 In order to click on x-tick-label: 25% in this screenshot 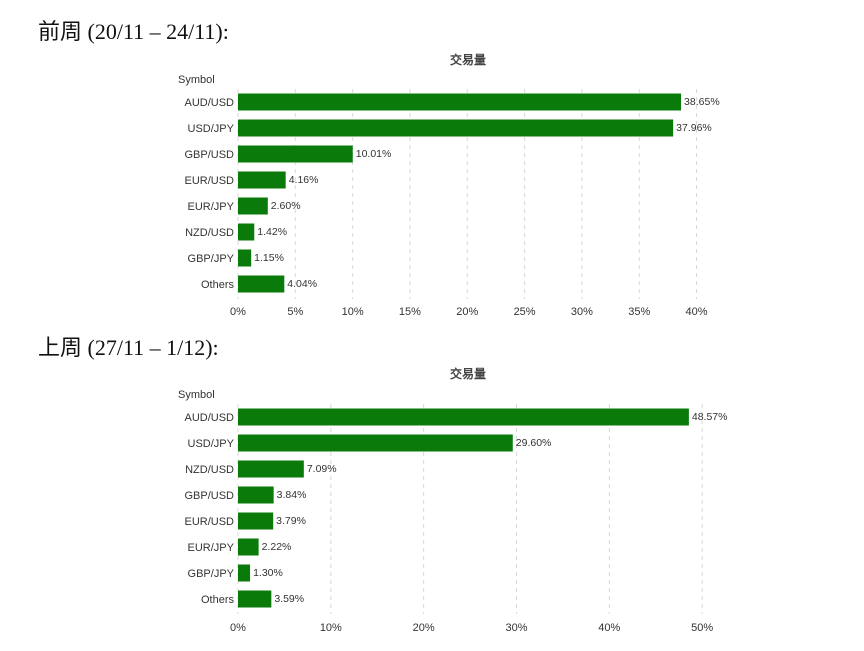, I will do `click(525, 312)`.